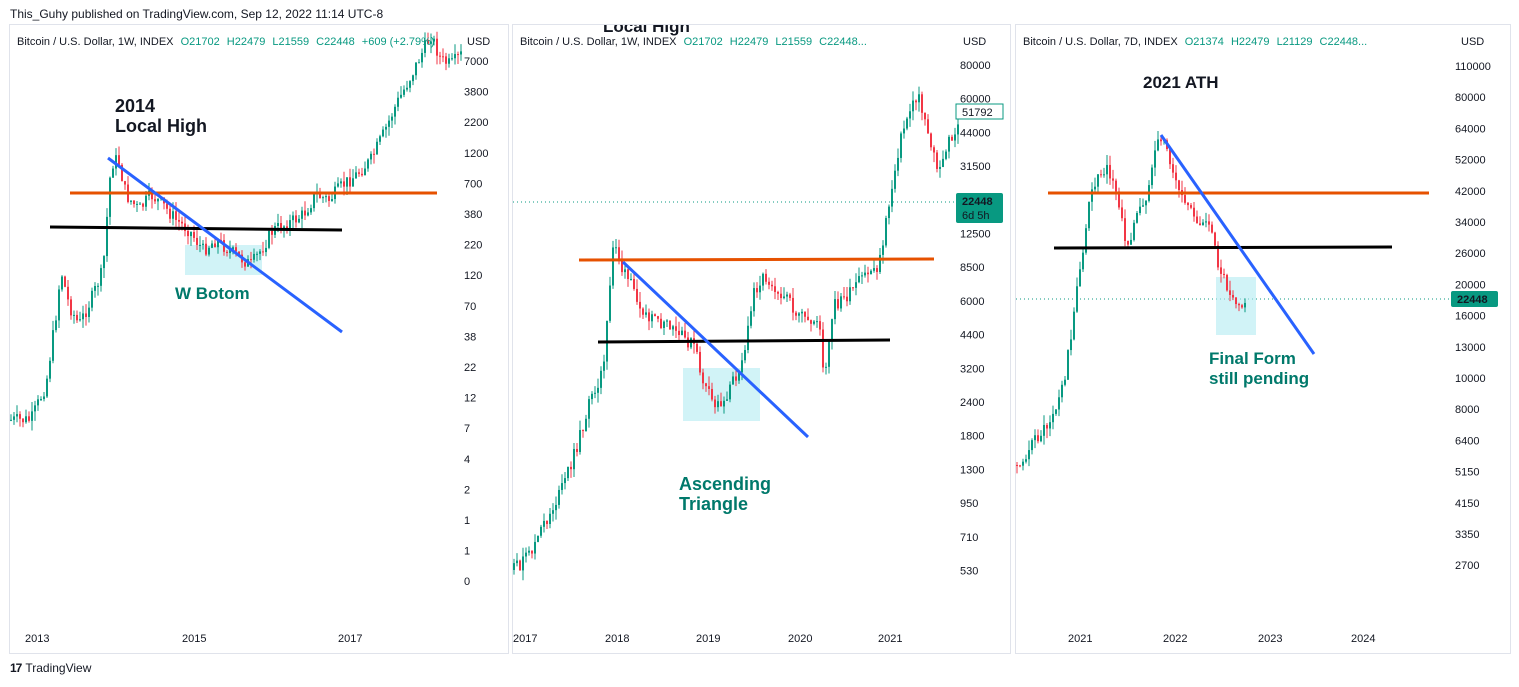  What do you see at coordinates (972, 403) in the screenshot?
I see `y-axis-tick: 2400` at bounding box center [972, 403].